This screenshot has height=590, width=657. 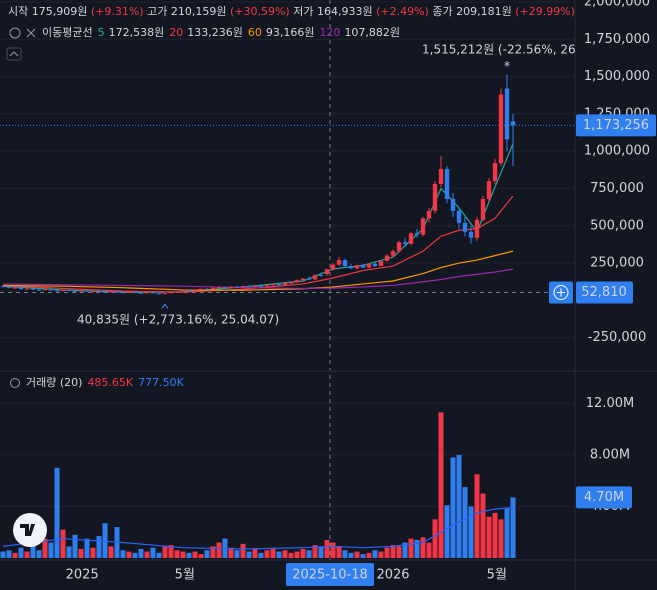 What do you see at coordinates (157, 11) in the screenshot?
I see `ohlc-label: 고가` at bounding box center [157, 11].